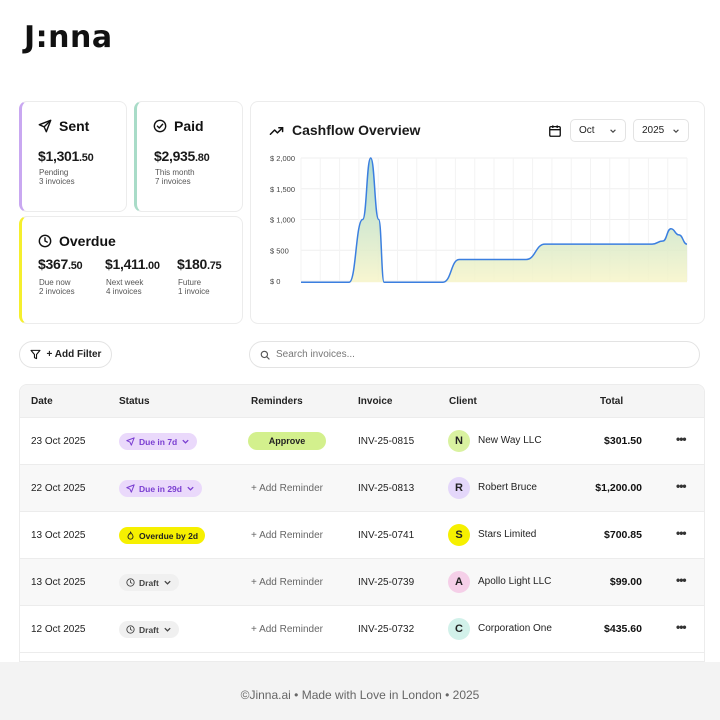 Image resolution: width=720 pixels, height=720 pixels. I want to click on paid-label: Paid, so click(189, 126).